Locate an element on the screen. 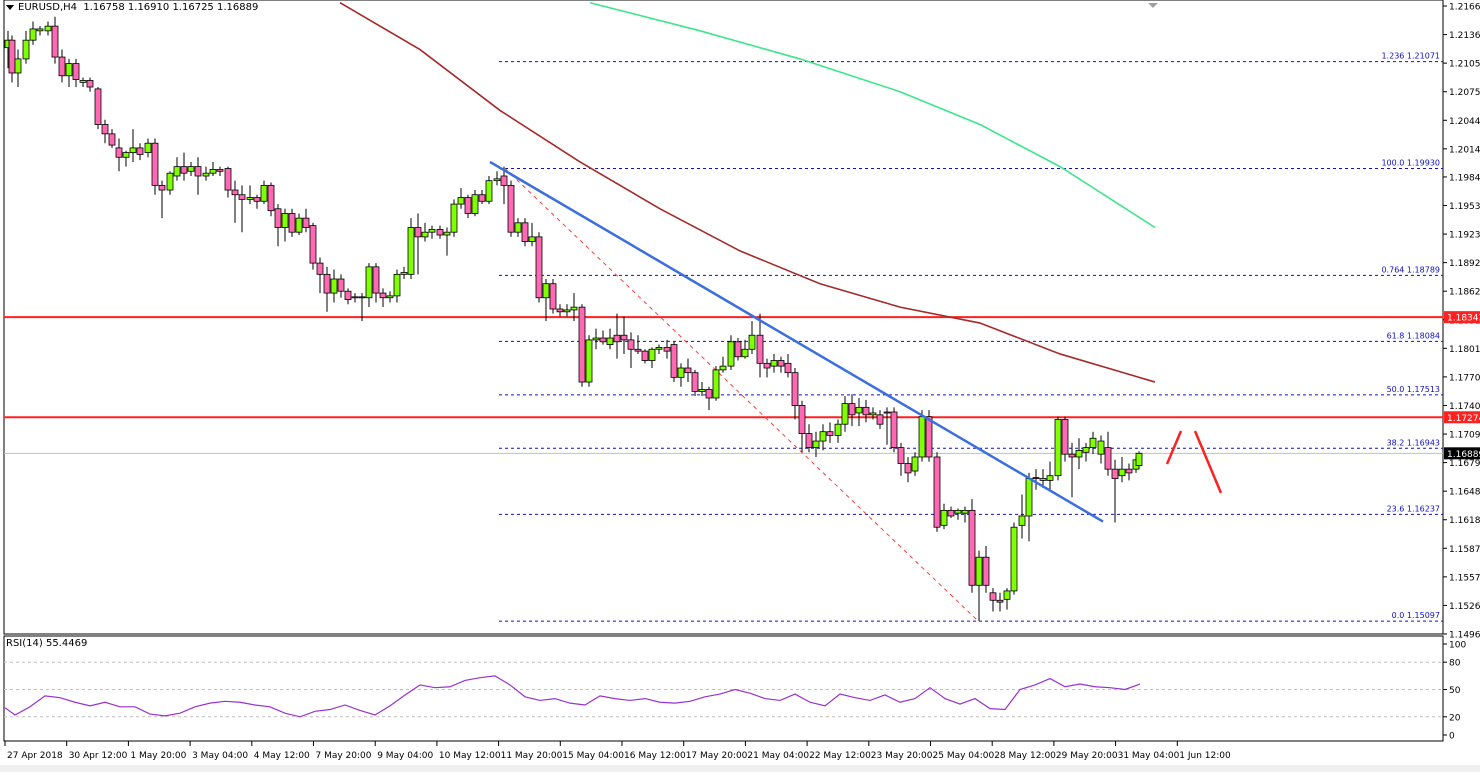 The width and height of the screenshot is (1480, 776). rsi-panel: 100 80 50 20 0 is located at coordinates (735, 691).